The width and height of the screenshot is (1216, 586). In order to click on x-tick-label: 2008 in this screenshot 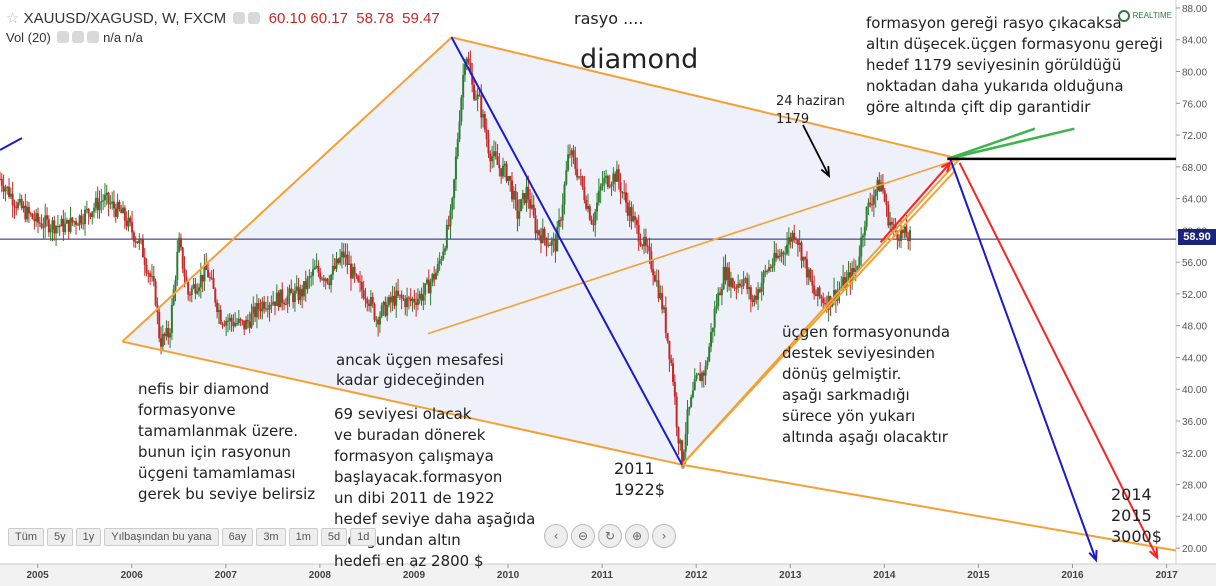, I will do `click(320, 575)`.